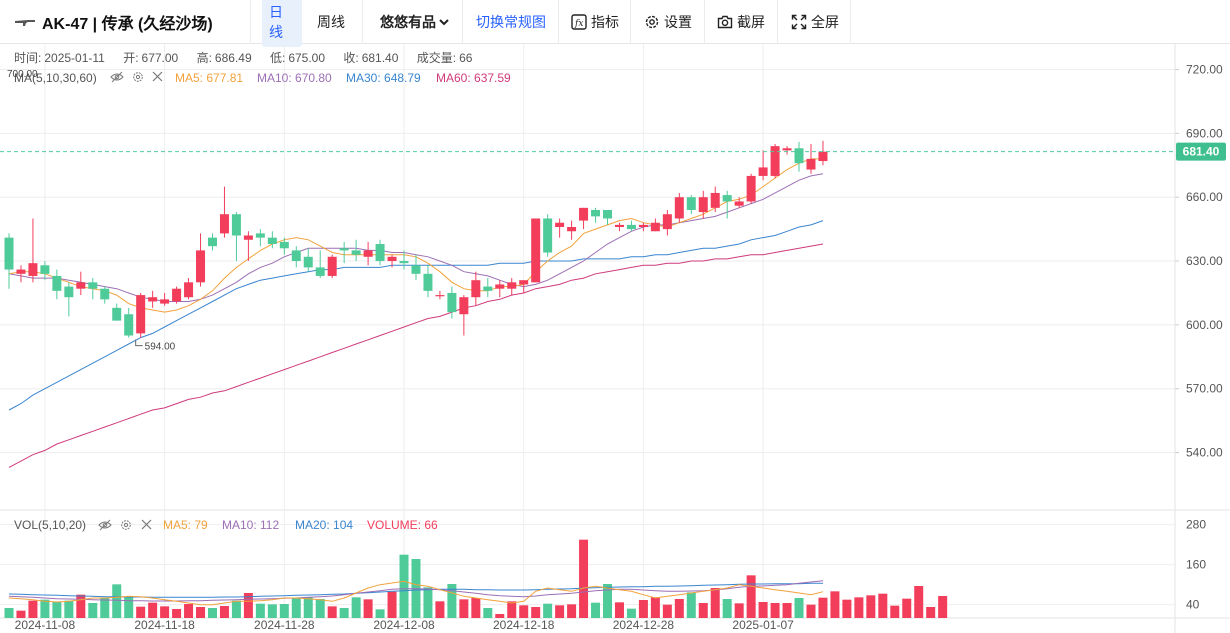  What do you see at coordinates (466, 58) in the screenshot?
I see `volume-value: 66` at bounding box center [466, 58].